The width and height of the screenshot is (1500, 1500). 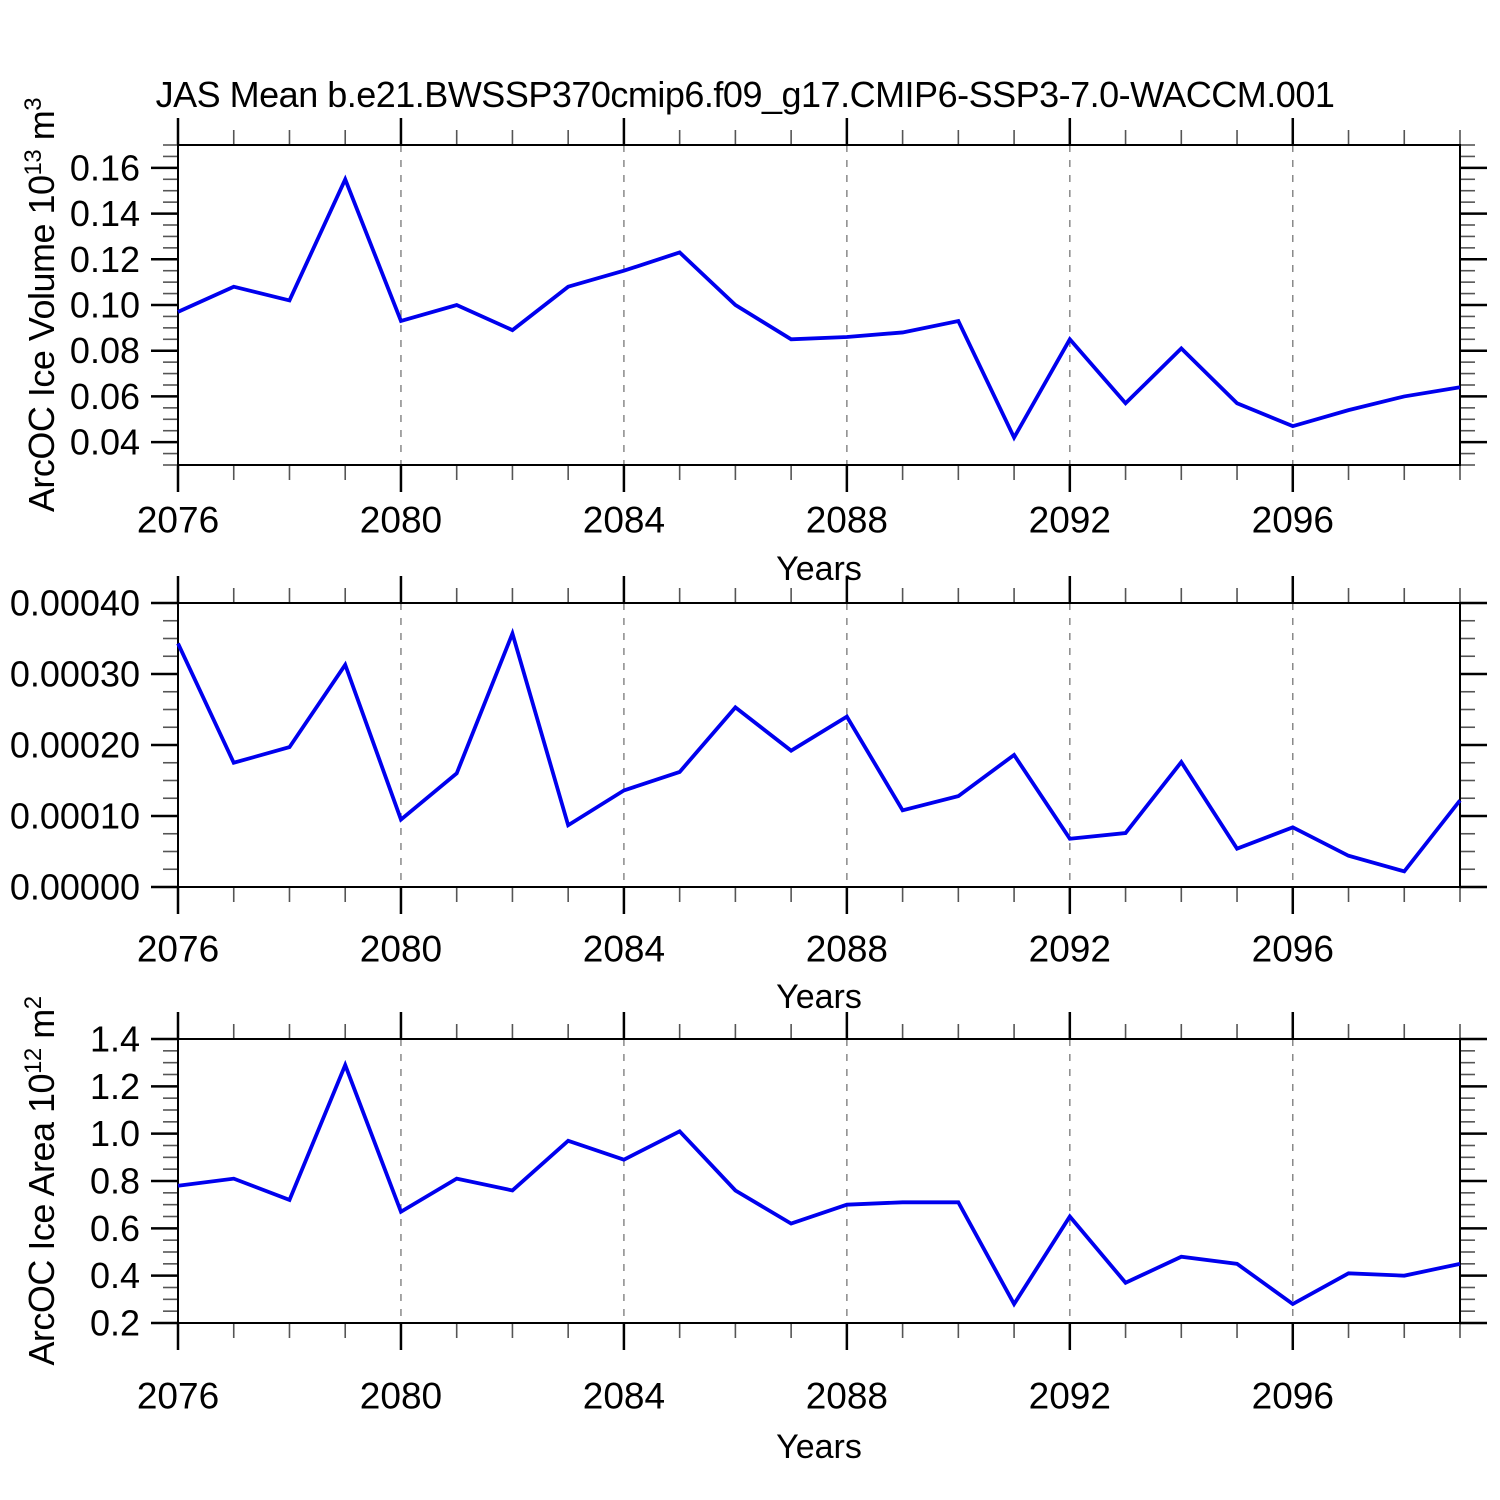 What do you see at coordinates (735, 520) in the screenshot?
I see `ice-volume-x-tick-labels: 2076 2080 2084 2088 2092 2096` at bounding box center [735, 520].